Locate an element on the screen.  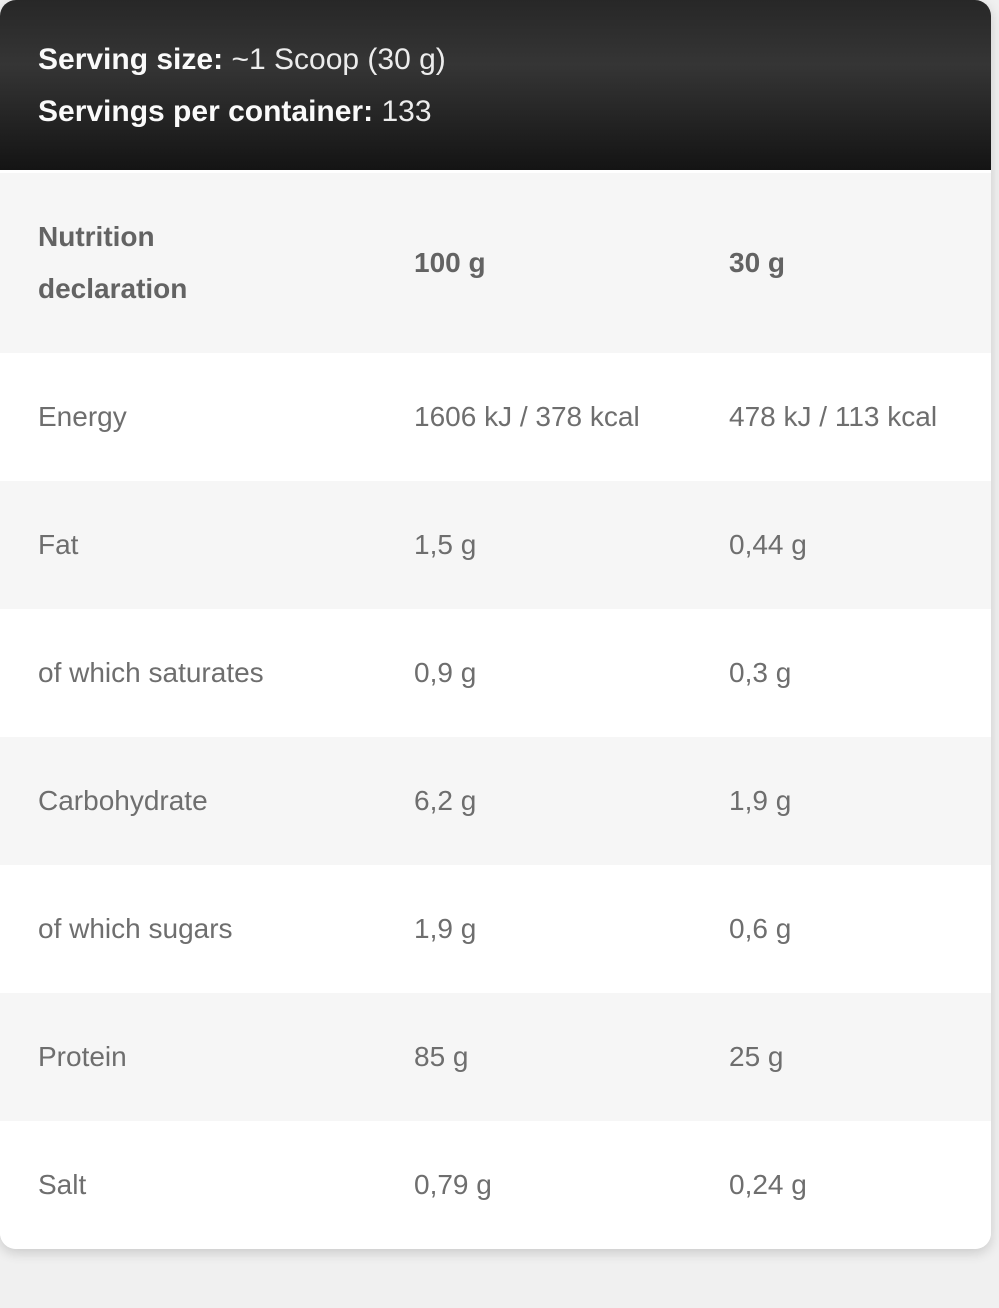
value-per-30g: 0,6 g is located at coordinates (760, 928).